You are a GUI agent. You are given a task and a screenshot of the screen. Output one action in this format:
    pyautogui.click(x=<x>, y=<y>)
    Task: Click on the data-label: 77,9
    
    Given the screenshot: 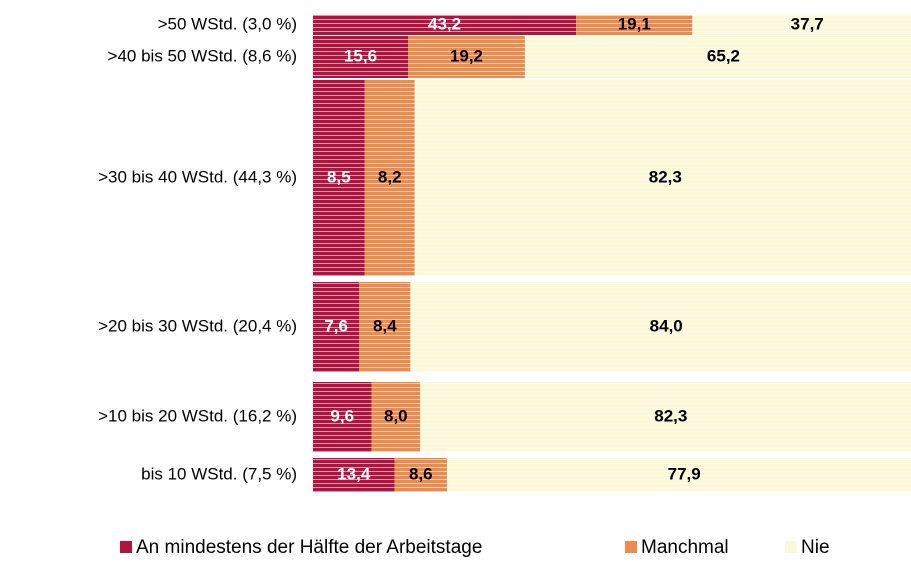 What is the action you would take?
    pyautogui.click(x=684, y=473)
    